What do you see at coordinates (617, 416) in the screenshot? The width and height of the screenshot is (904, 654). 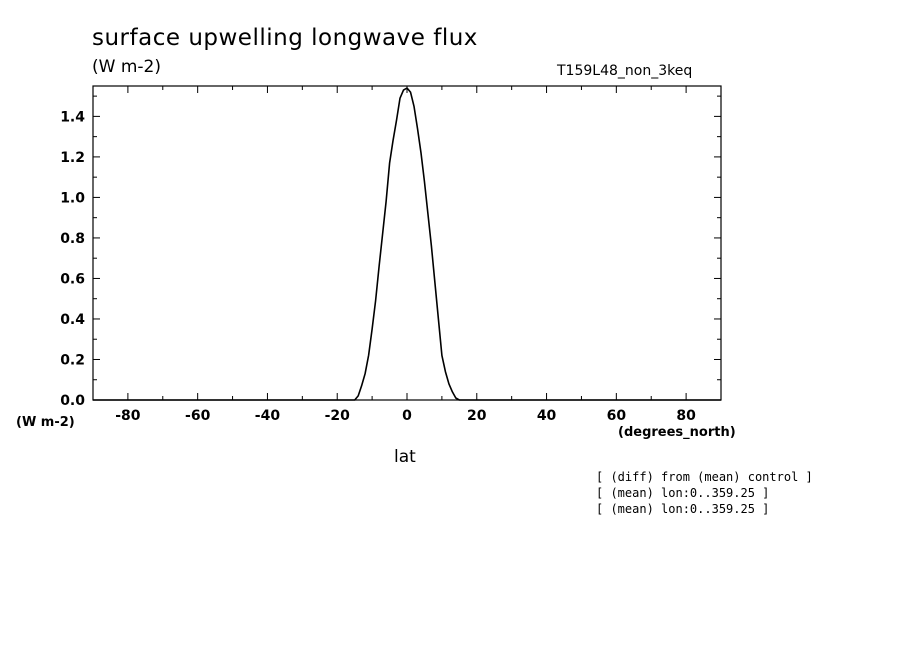 I see `x-tick-label: 60` at bounding box center [617, 416].